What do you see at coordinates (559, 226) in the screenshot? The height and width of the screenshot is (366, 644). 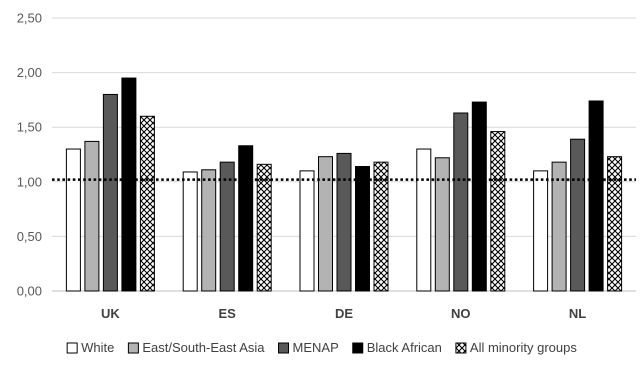 I see `bar-nl-east-south-east-asia` at bounding box center [559, 226].